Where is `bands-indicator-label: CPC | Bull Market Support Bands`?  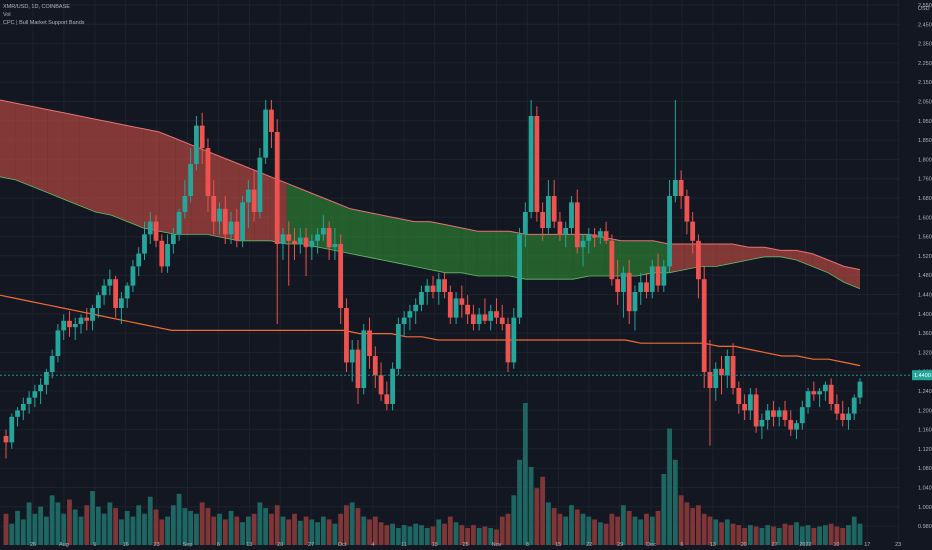 bands-indicator-label: CPC | Bull Market Support Bands is located at coordinates (44, 23).